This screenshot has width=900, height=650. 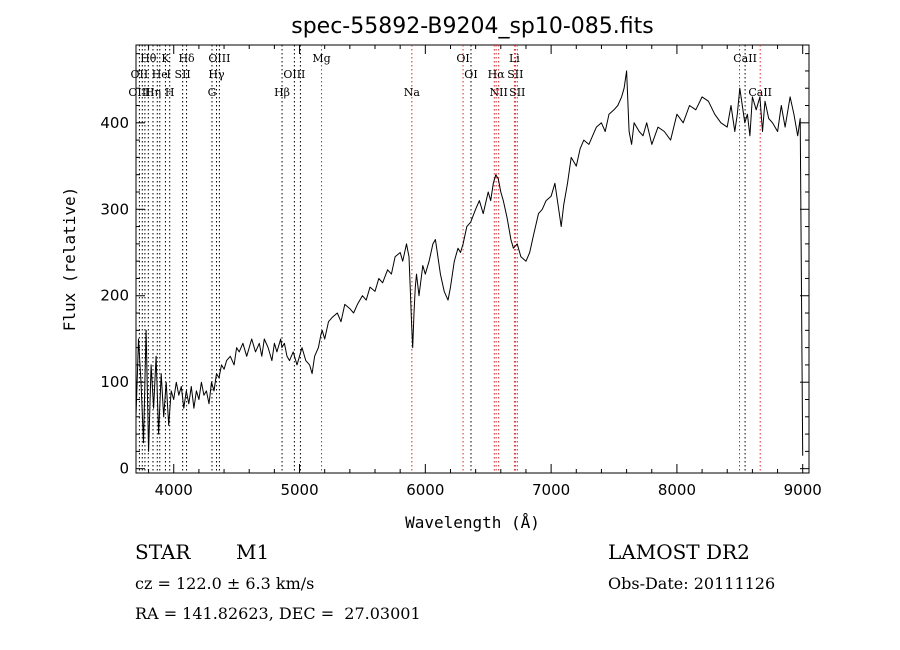 What do you see at coordinates (425, 490) in the screenshot?
I see `x-tick-label: 6000` at bounding box center [425, 490].